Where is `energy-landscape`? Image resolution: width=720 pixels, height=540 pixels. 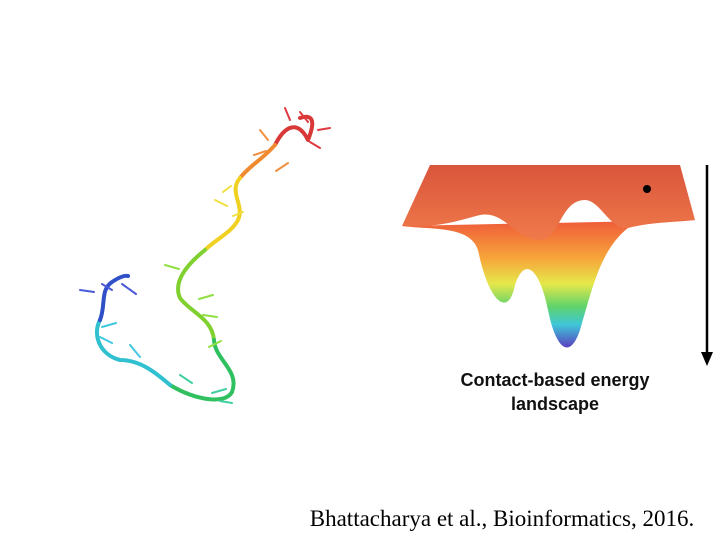
energy-landscape is located at coordinates (548, 256).